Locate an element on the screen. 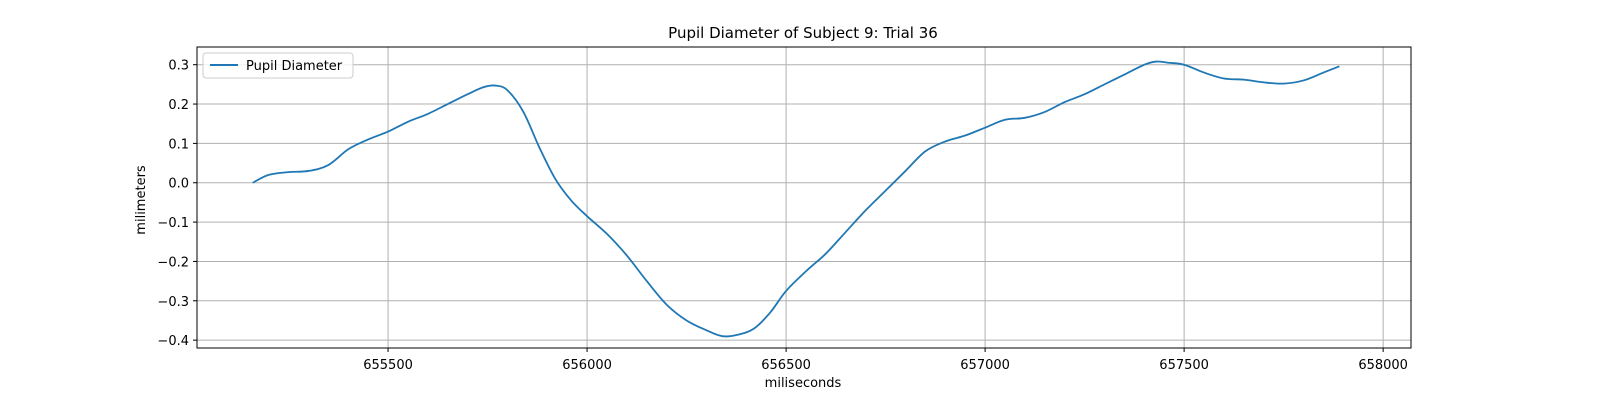 This screenshot has width=1600, height=400. x-axis-ticks: 655500 656000 656500 657000 657500 658000 is located at coordinates (885, 360).